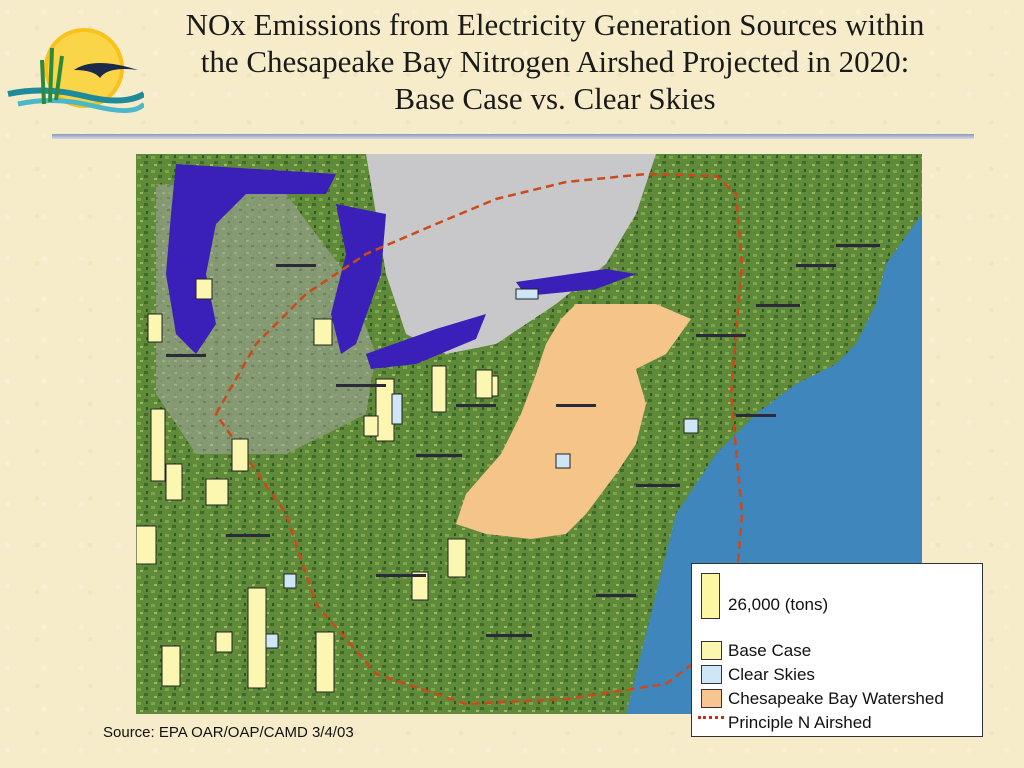 Image resolution: width=1024 pixels, height=768 pixels. I want to click on legend-swatch-clear-skies, so click(711, 674).